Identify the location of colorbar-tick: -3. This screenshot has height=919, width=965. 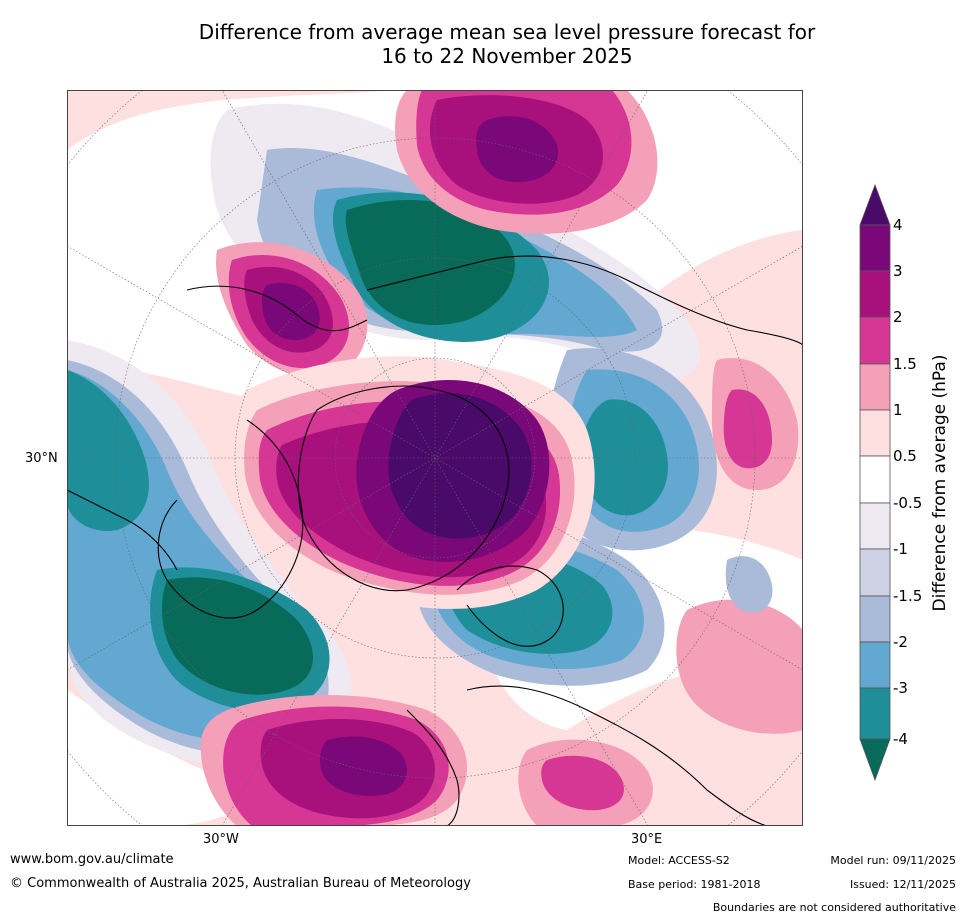
(900, 688).